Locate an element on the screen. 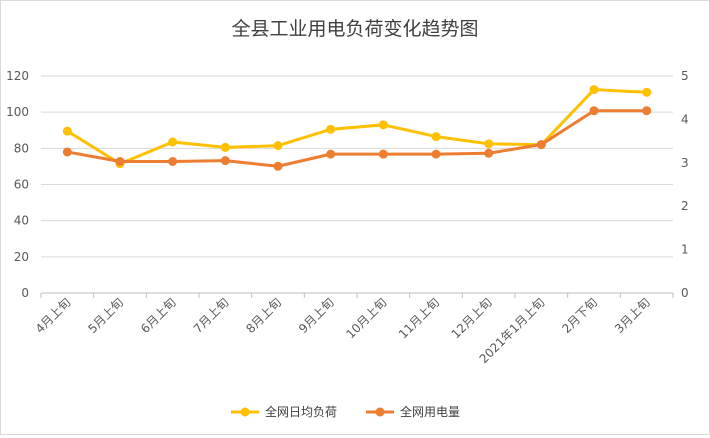 This screenshot has width=710, height=438. y-right-tick-label: 2 is located at coordinates (685, 206).